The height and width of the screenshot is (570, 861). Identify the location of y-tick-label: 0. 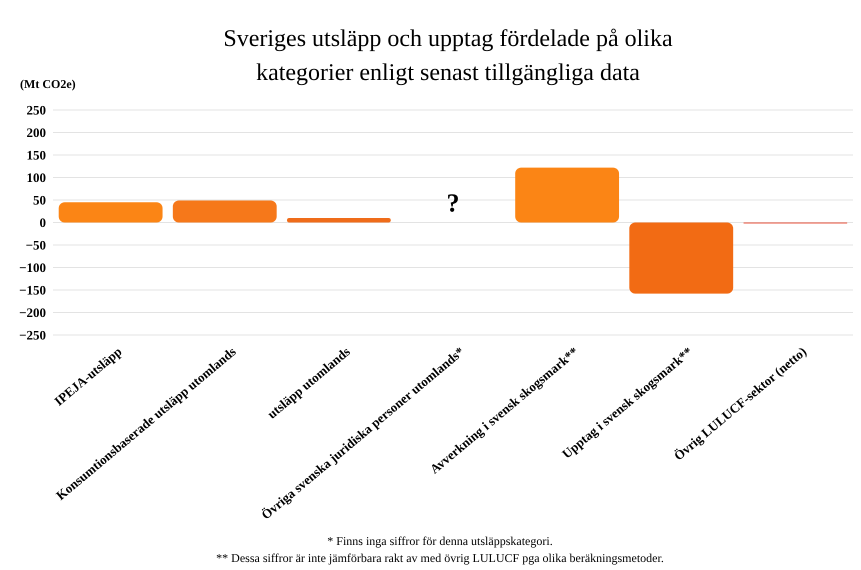
(43, 222).